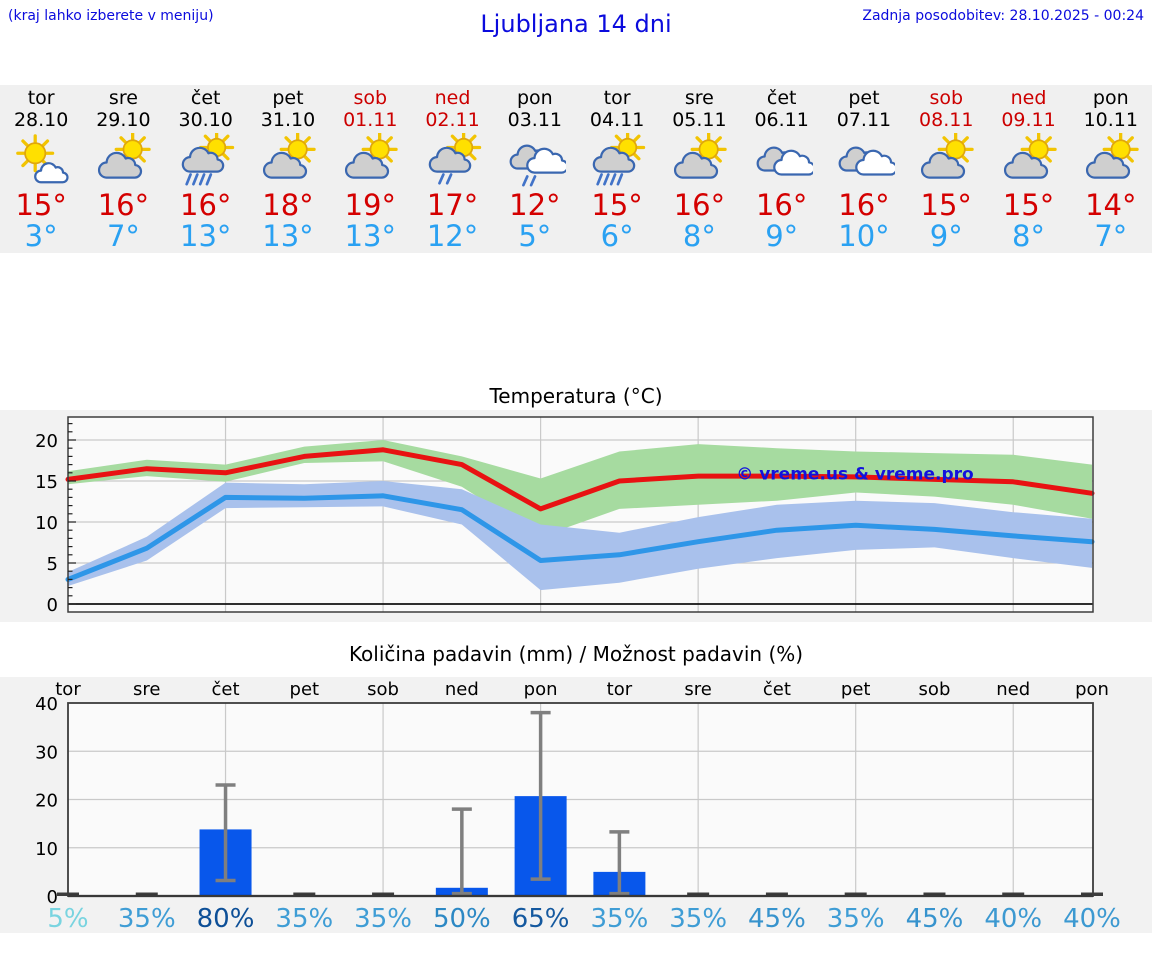 The image size is (1152, 975). I want to click on weather-icon-light-rain-sun, so click(454, 158).